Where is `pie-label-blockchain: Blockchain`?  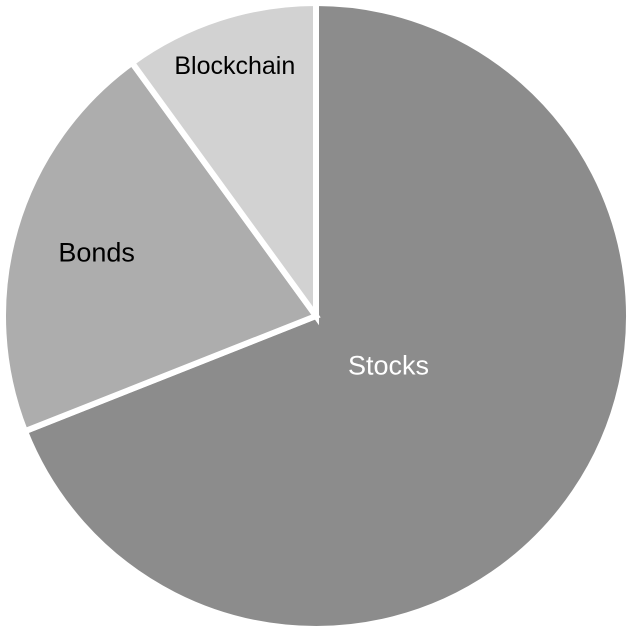
pie-label-blockchain: Blockchain is located at coordinates (234, 66).